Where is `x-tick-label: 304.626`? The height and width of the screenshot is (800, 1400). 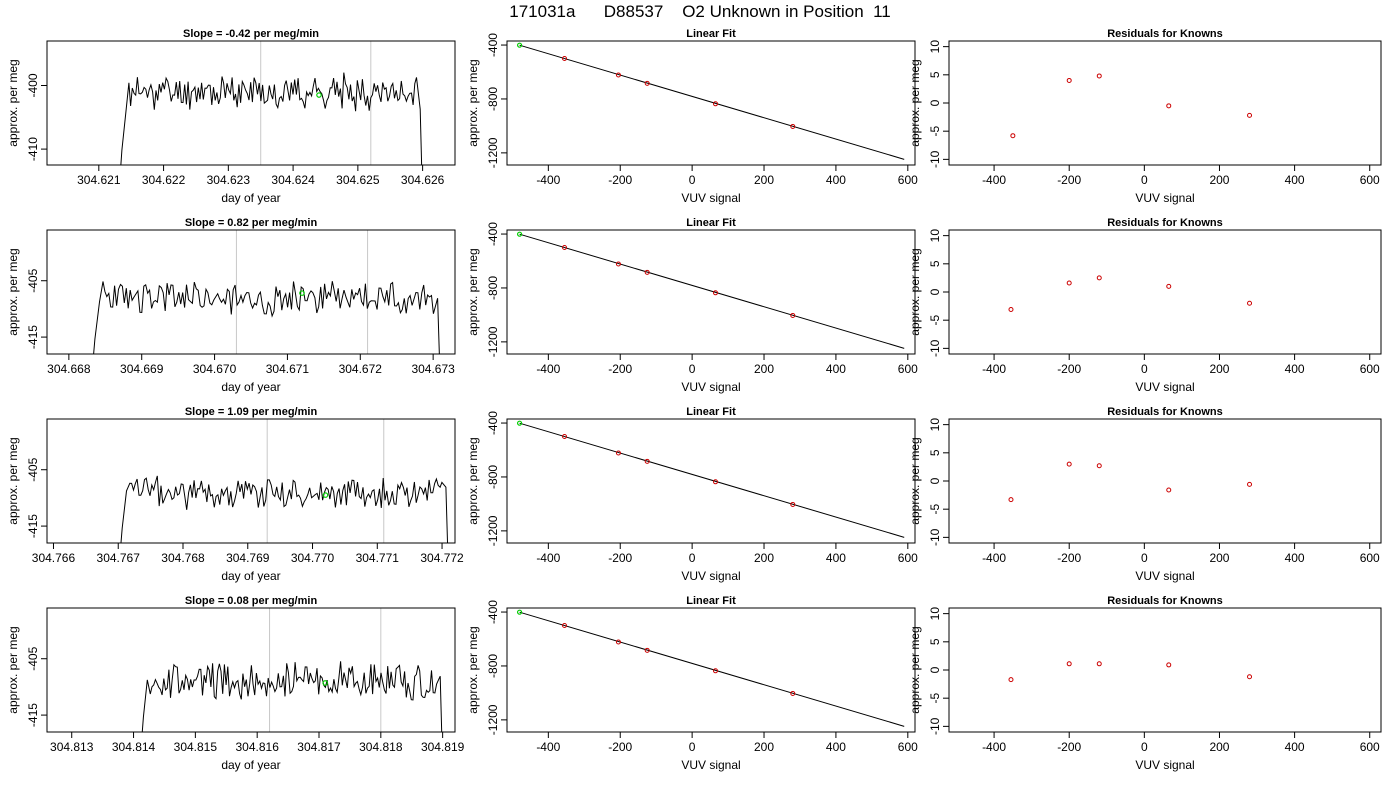 x-tick-label: 304.626 is located at coordinates (423, 180).